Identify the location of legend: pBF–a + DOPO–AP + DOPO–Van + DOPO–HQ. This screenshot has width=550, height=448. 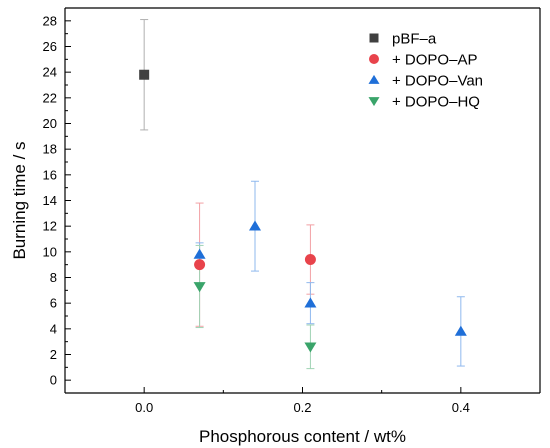
(425, 71).